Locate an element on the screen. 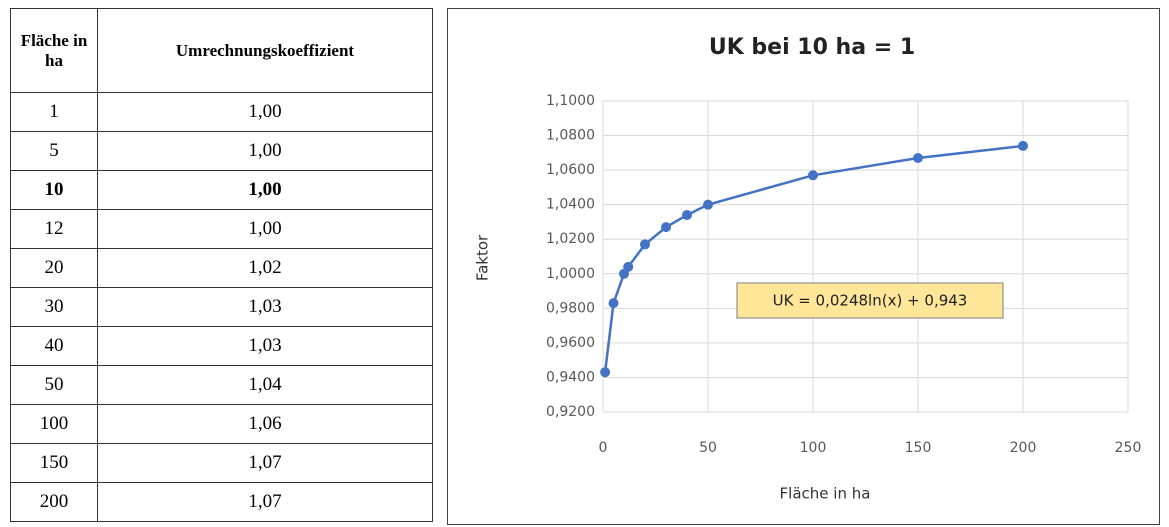 The width and height of the screenshot is (1169, 527). table-row: 10 1,00 is located at coordinates (221, 190).